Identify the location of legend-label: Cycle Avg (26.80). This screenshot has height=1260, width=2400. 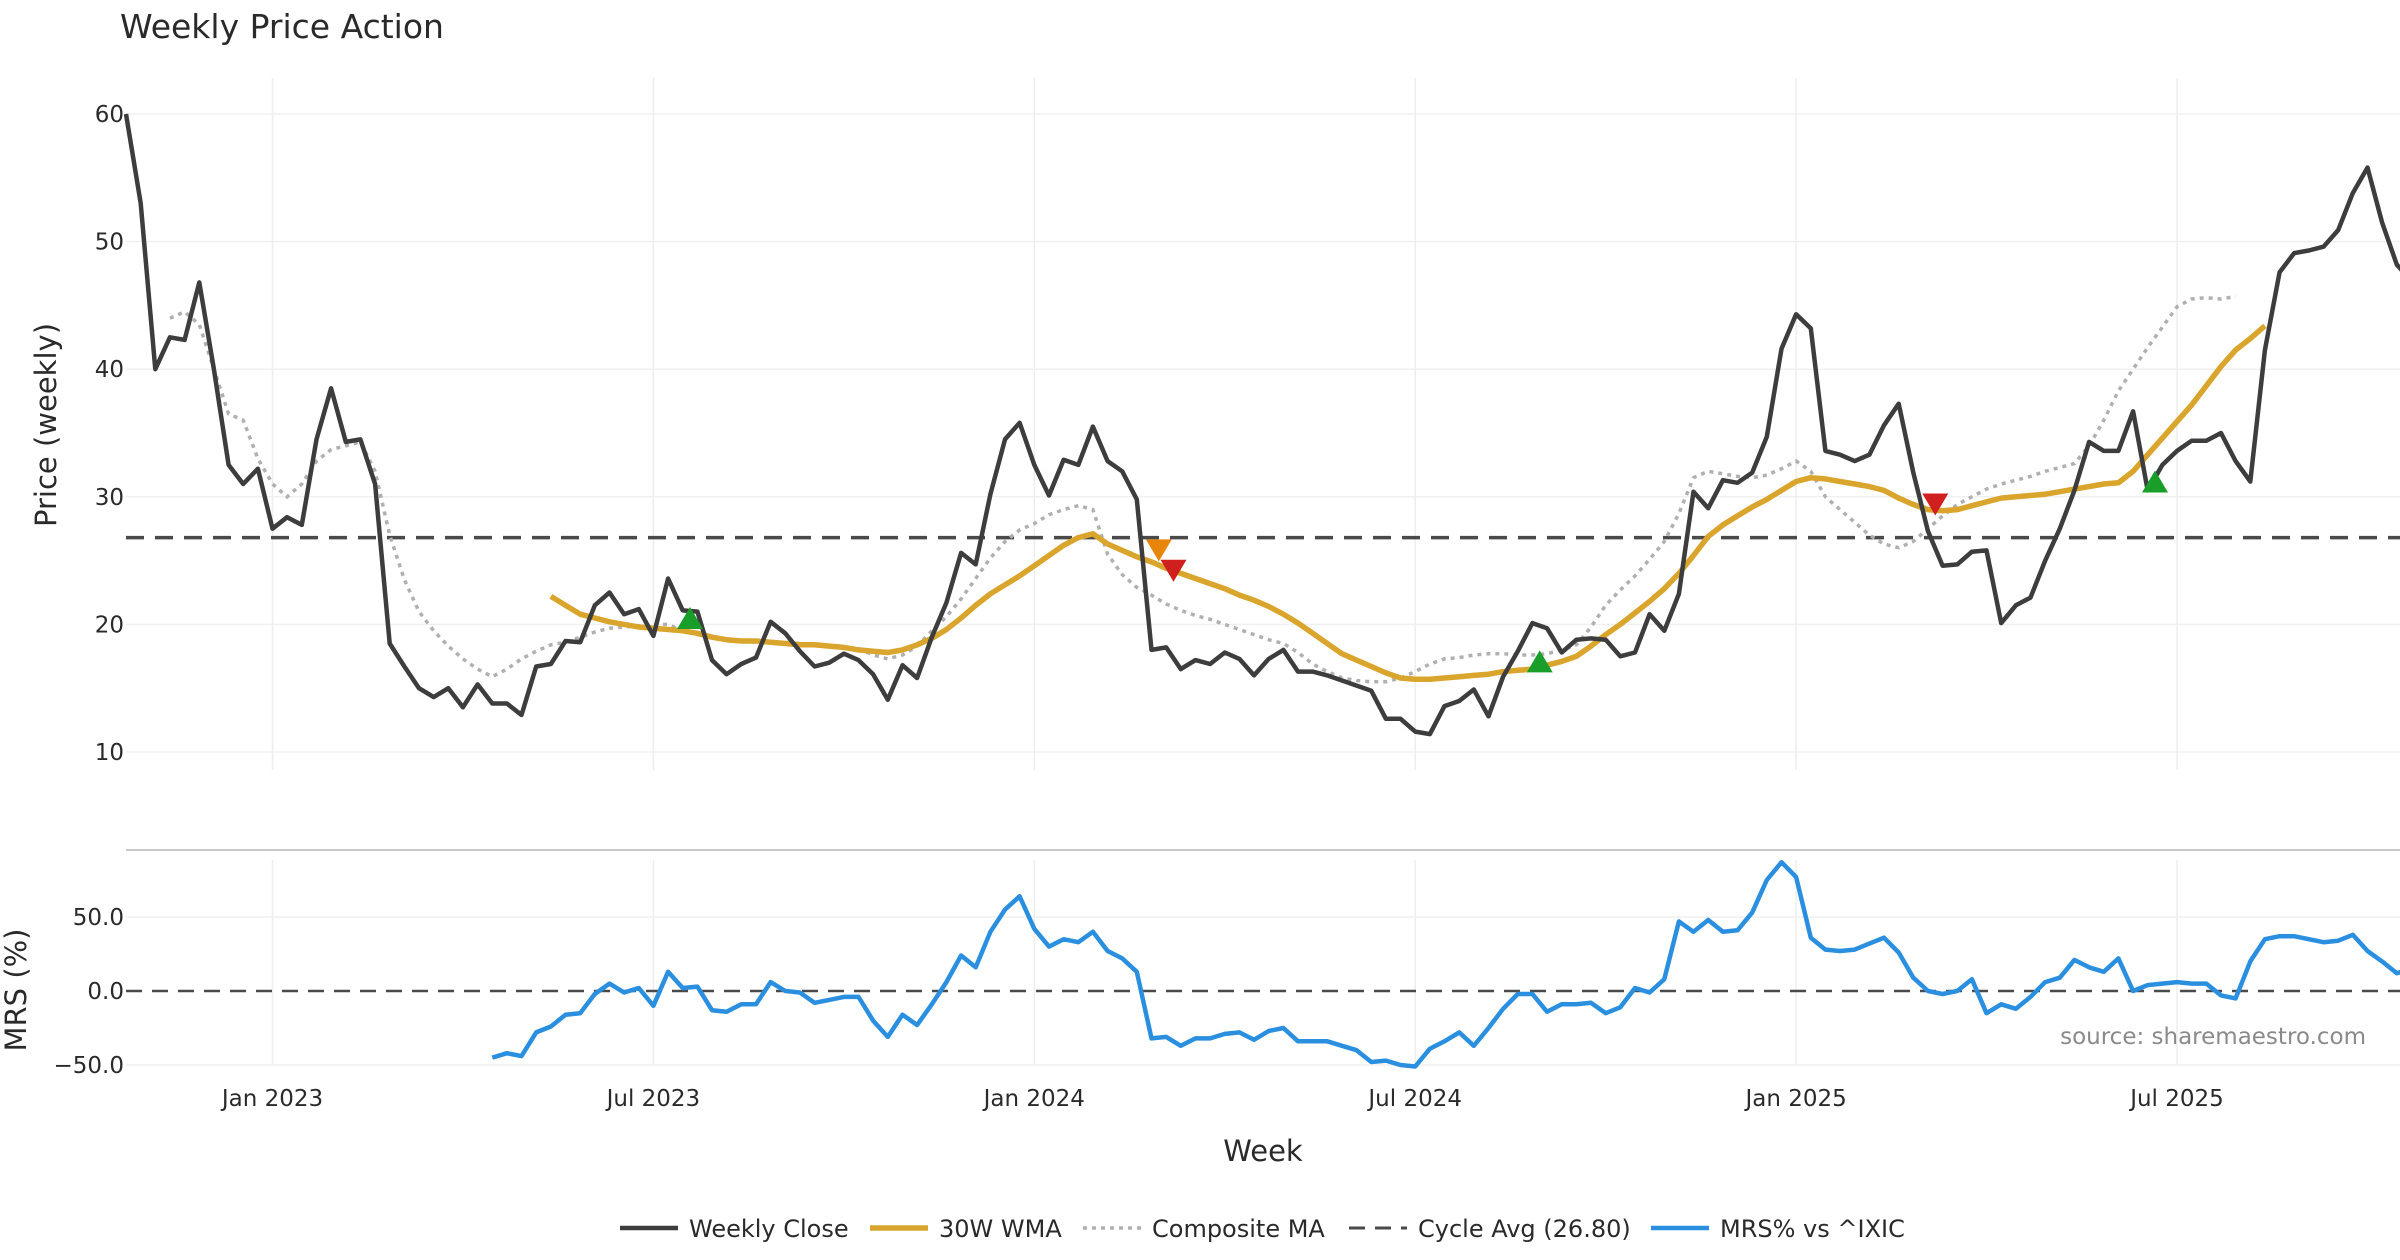
(1524, 1229).